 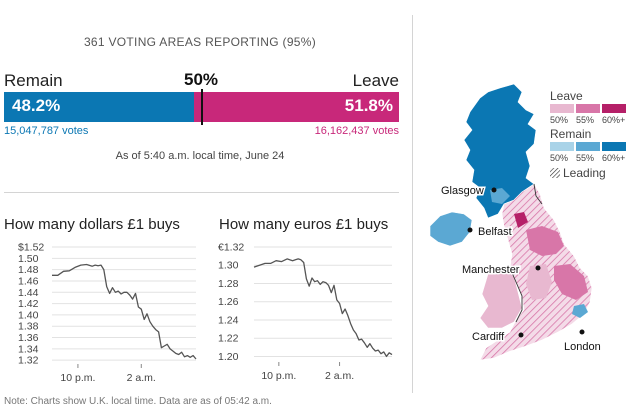 I want to click on legend-leave-tick-55: 55%, so click(x=585, y=120).